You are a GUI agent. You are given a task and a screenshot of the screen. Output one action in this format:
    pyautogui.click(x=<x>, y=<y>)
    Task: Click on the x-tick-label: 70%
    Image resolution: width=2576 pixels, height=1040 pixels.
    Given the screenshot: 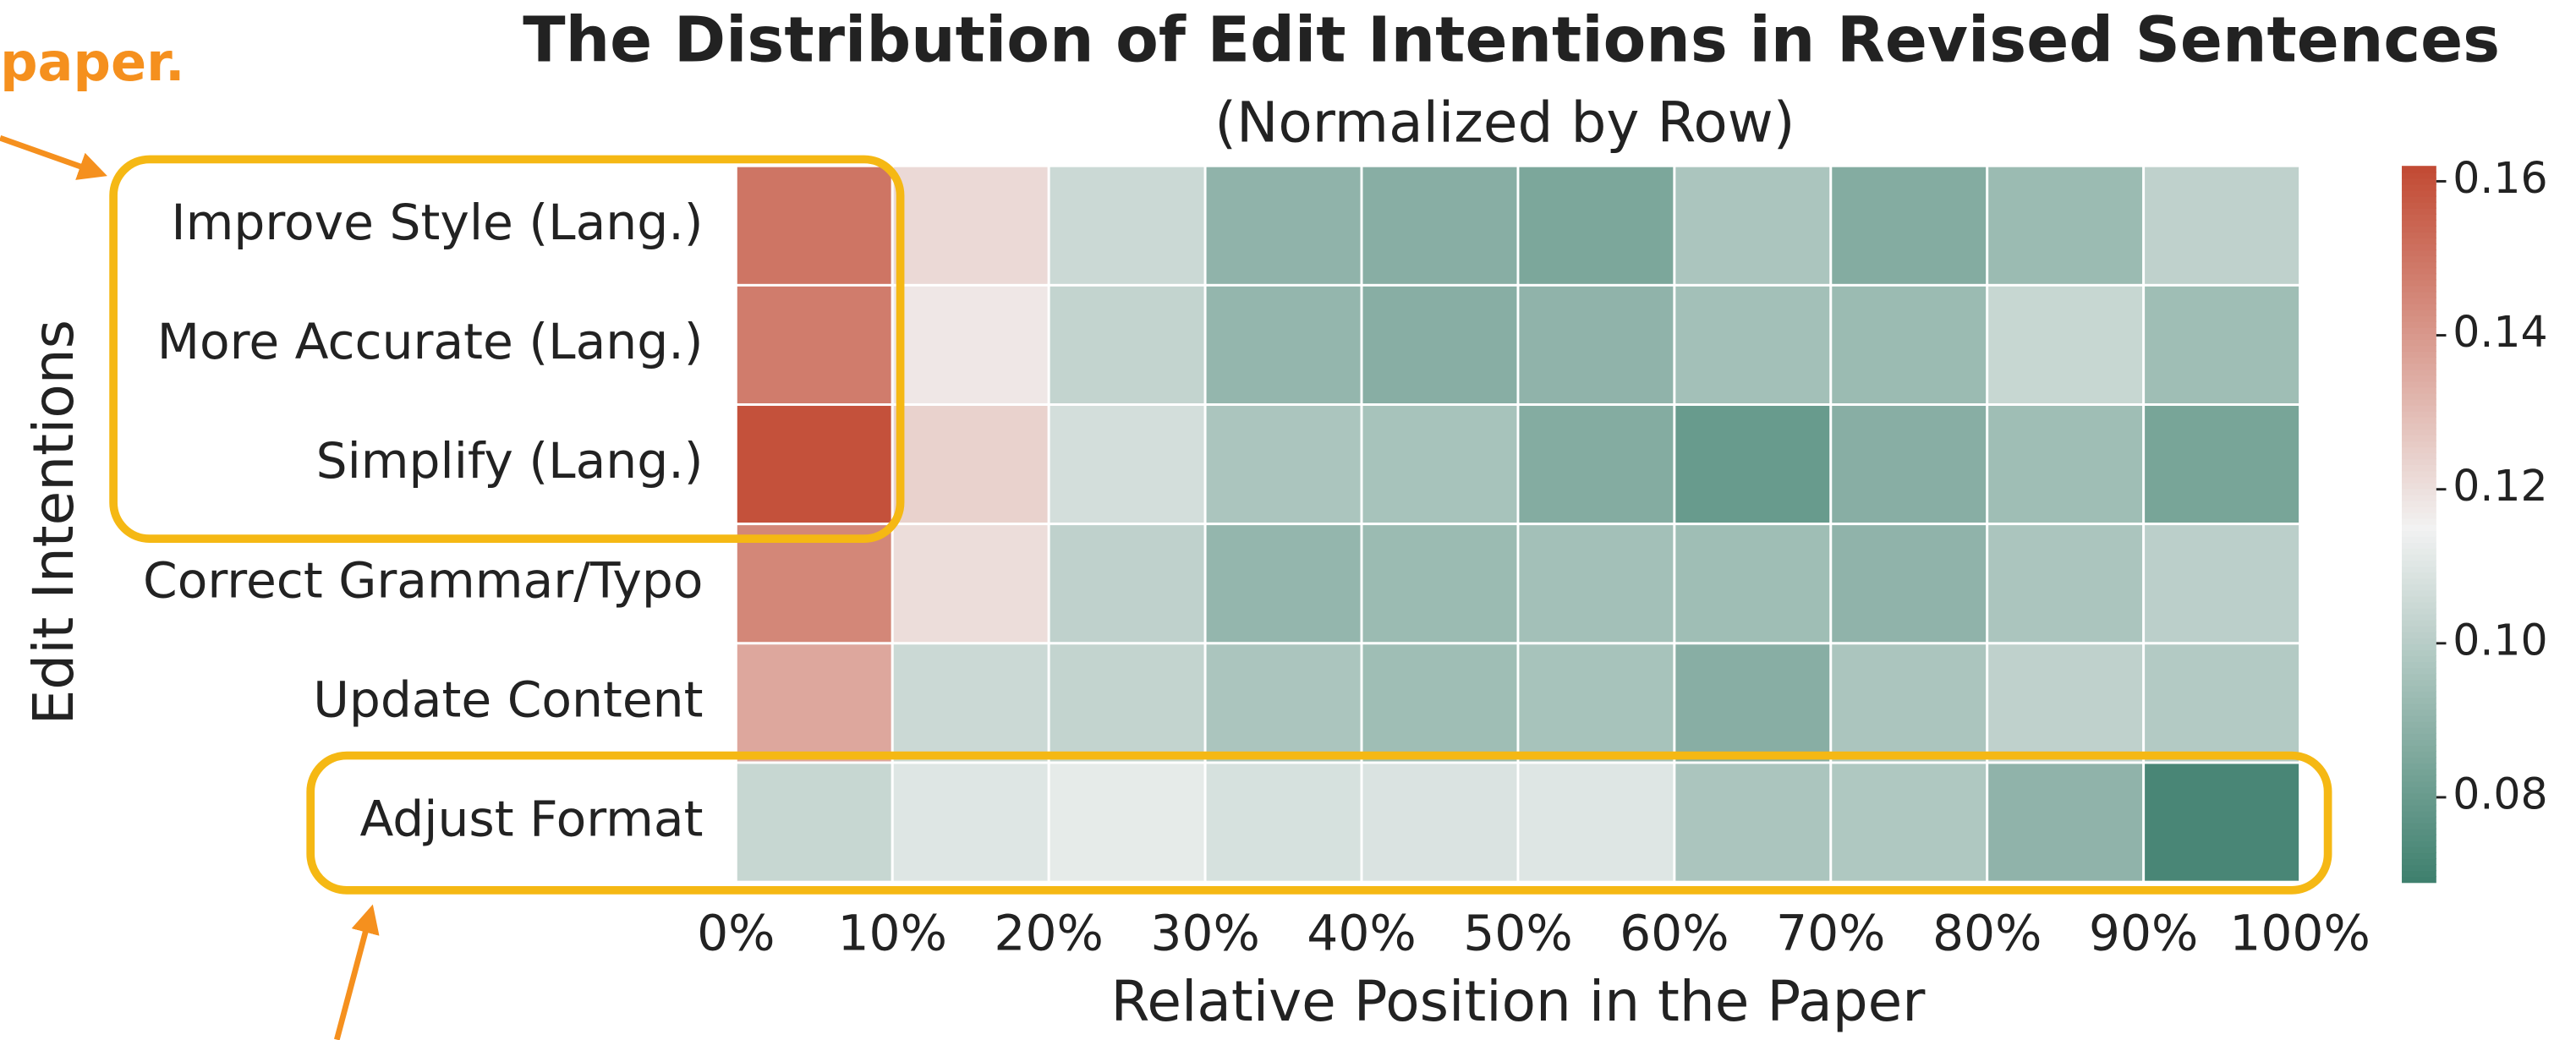 What is the action you would take?
    pyautogui.click(x=1831, y=932)
    